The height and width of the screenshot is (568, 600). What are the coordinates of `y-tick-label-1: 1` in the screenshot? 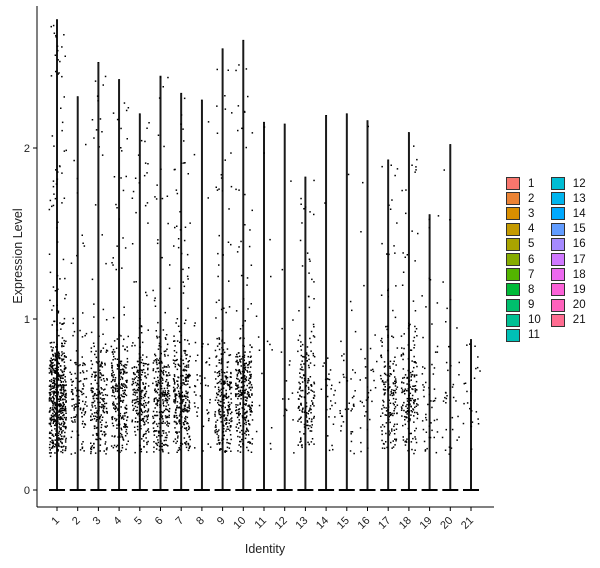 It's located at (27, 320).